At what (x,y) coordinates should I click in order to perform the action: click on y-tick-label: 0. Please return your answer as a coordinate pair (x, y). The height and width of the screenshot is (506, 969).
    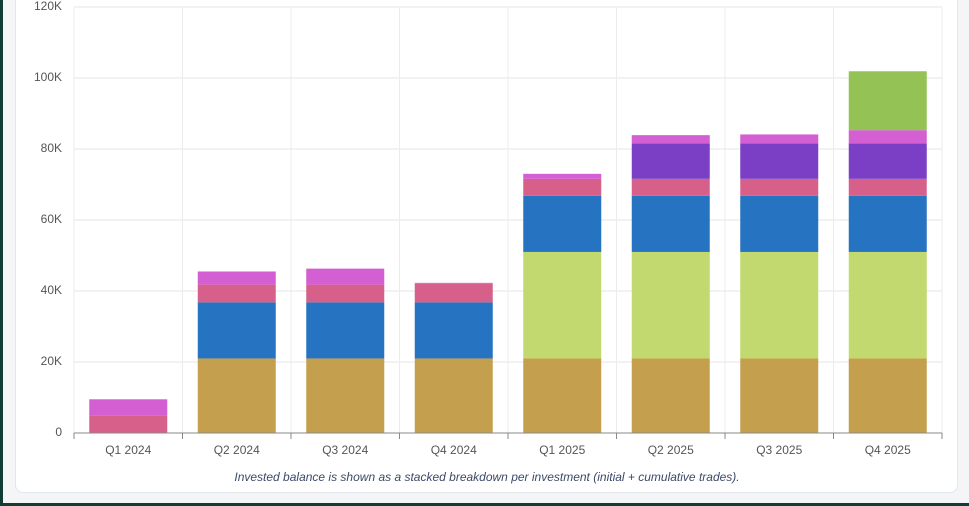
    Looking at the image, I should click on (58, 432).